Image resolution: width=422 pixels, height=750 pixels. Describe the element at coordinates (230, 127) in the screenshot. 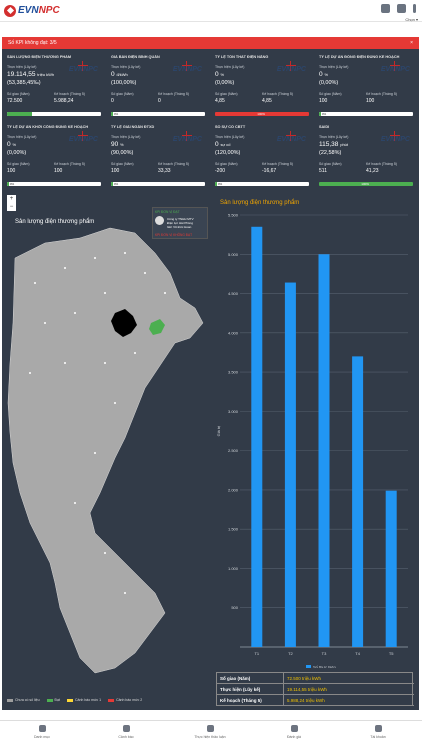

I see `kpi-title: SỐ SỰ CỐ CBTT` at that location.